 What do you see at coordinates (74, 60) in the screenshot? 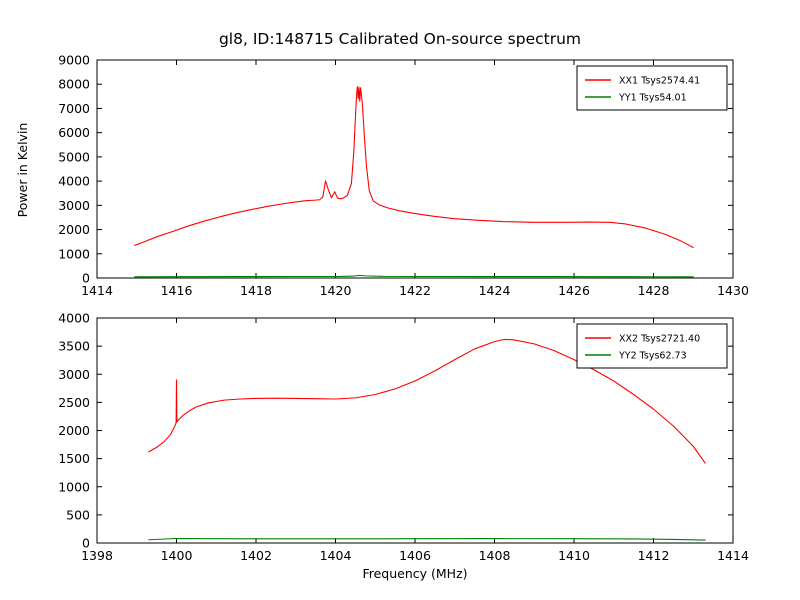
I see `y-tick-label: 9000` at bounding box center [74, 60].